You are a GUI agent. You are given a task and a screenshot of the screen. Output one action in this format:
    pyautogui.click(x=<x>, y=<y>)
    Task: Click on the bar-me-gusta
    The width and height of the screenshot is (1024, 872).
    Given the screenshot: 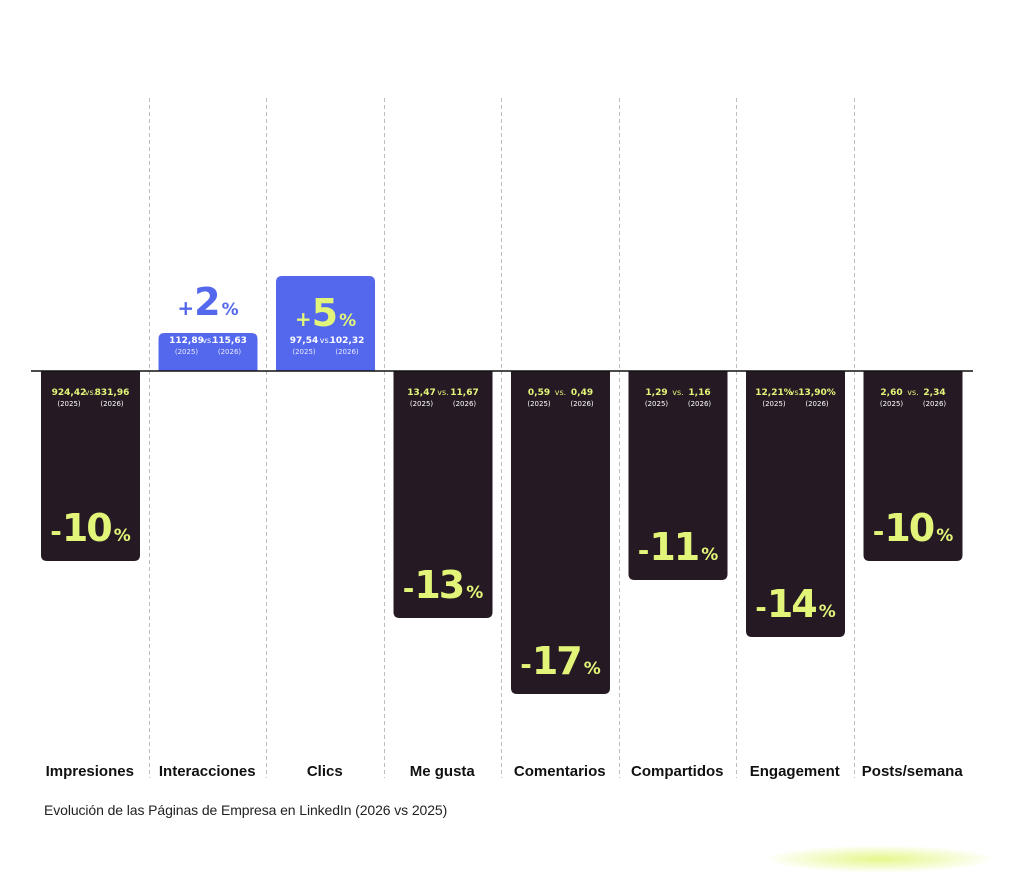 What is the action you would take?
    pyautogui.click(x=443, y=494)
    